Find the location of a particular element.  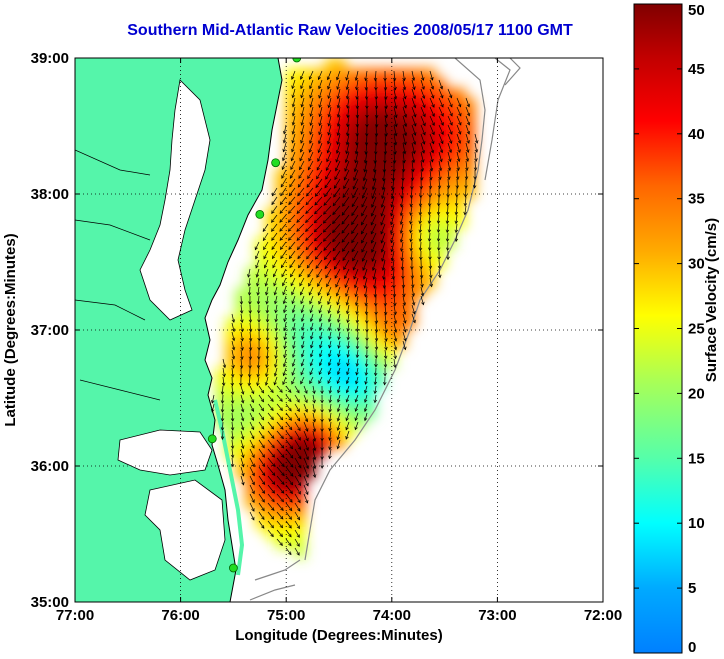

x-axis-label: Longitude (Degrees:Minutes) is located at coordinates (339, 635).